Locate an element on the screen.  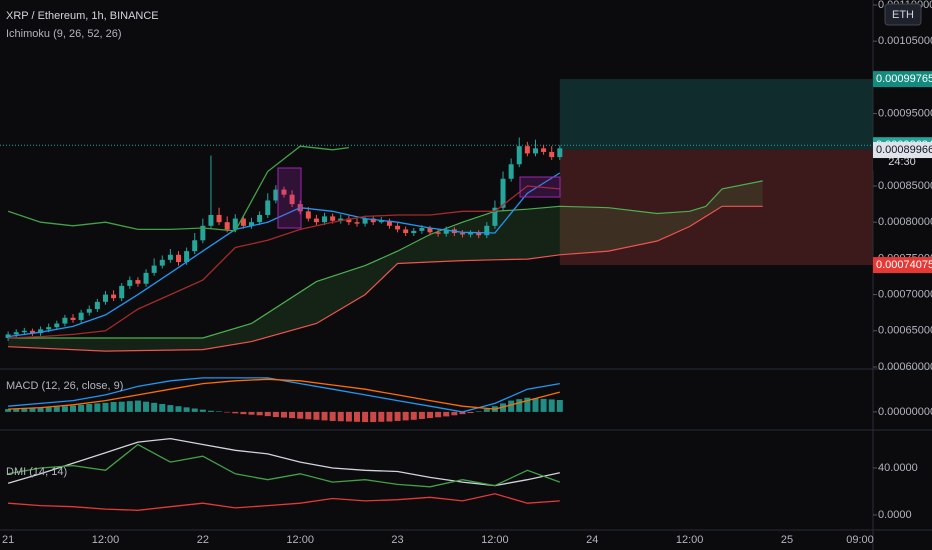
y-tick-label: 0.00105000 is located at coordinates (905, 41).